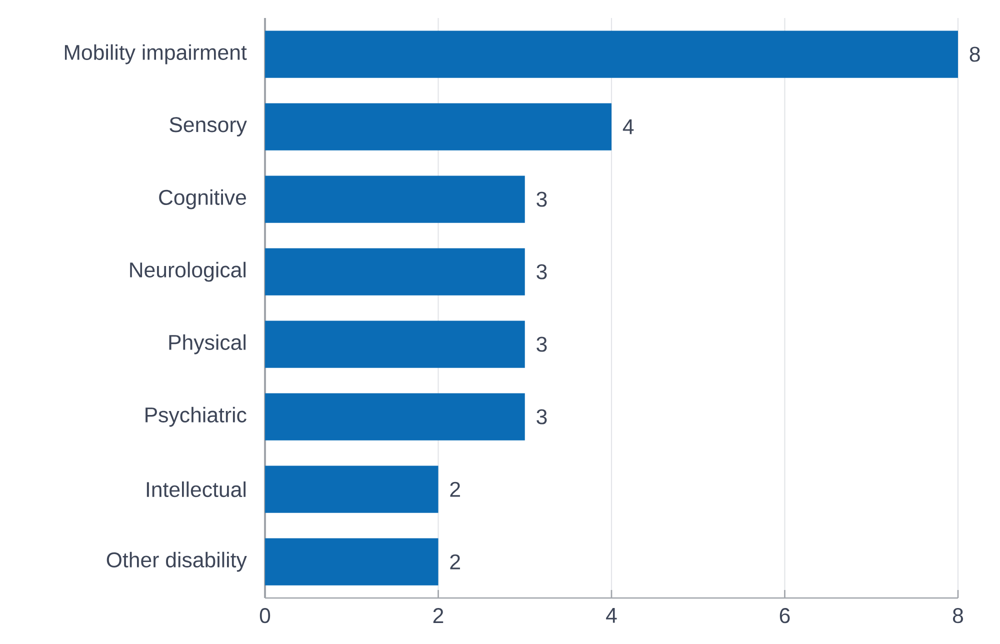  What do you see at coordinates (207, 344) in the screenshot?
I see `y-tick-label: Physical` at bounding box center [207, 344].